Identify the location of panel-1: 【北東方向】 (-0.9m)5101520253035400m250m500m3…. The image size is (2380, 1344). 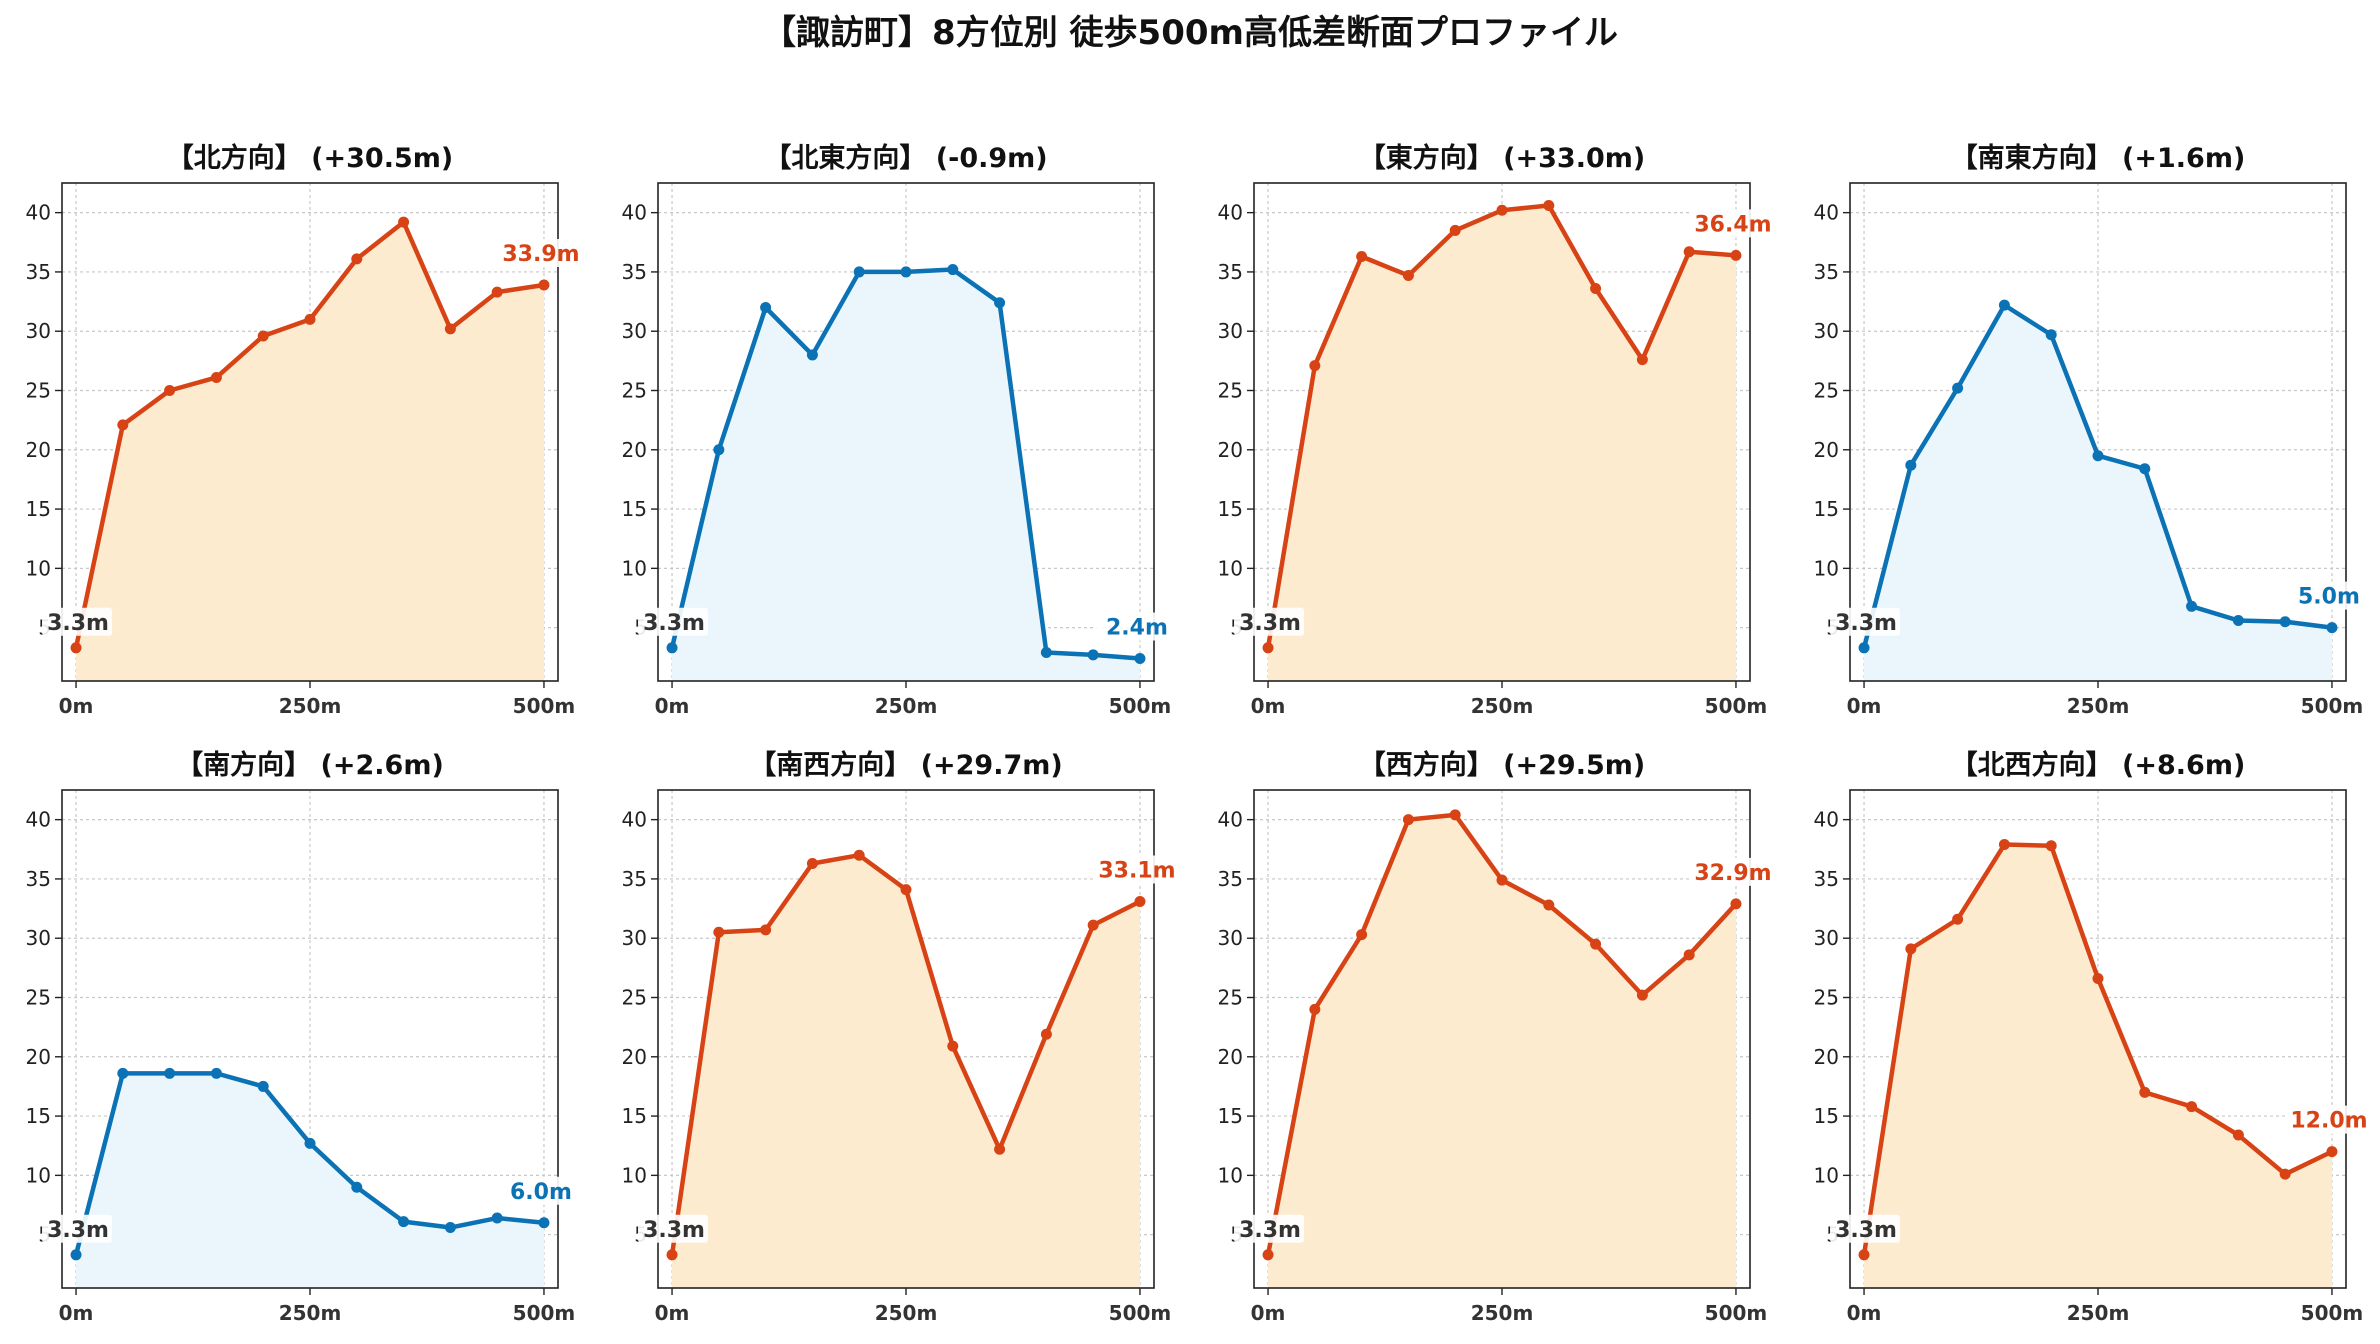
(900, 430).